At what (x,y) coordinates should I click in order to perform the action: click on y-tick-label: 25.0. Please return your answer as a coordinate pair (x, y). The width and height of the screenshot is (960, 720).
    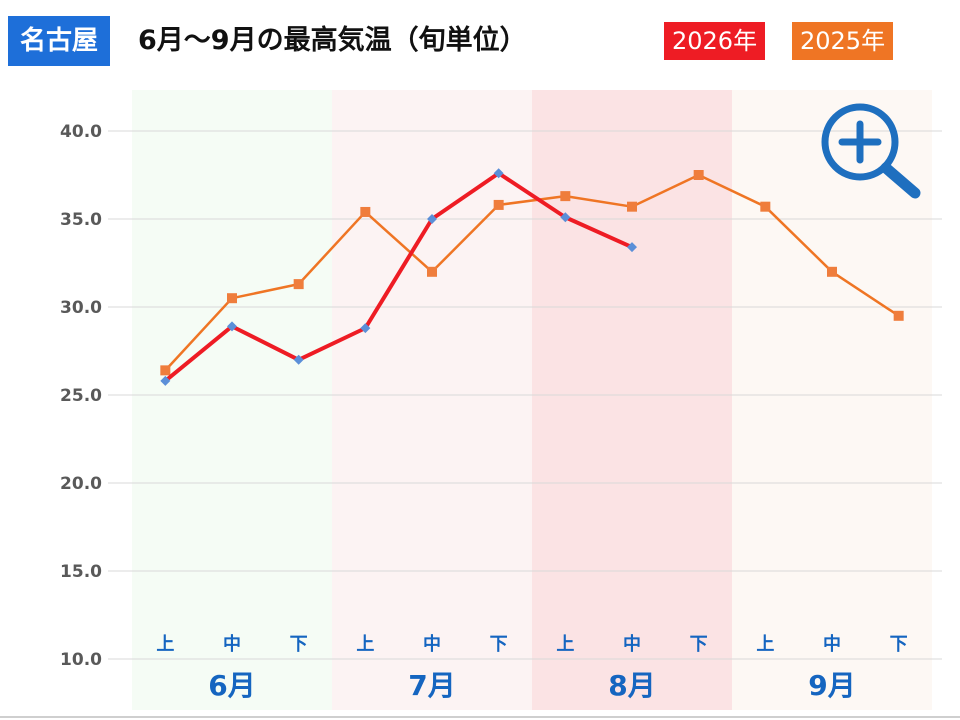
    Looking at the image, I should click on (81, 396).